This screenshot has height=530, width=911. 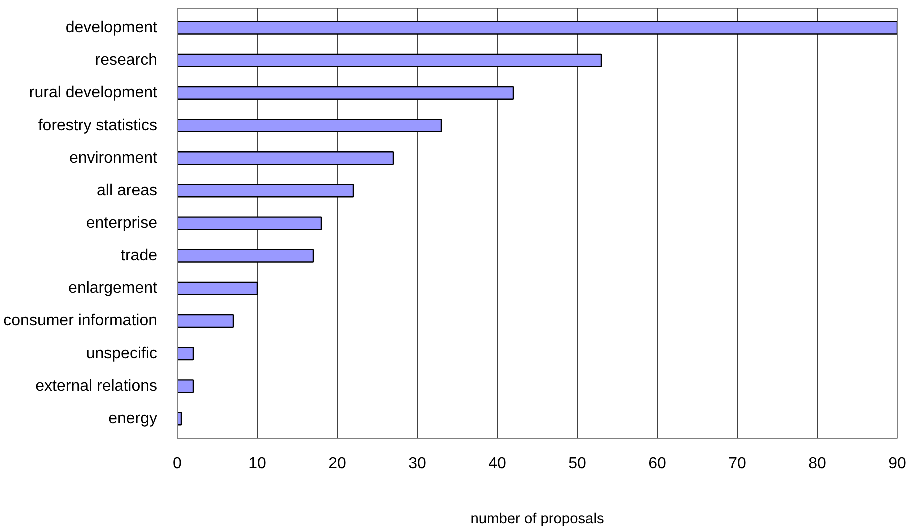 I want to click on x-tick-label: 50, so click(x=577, y=464).